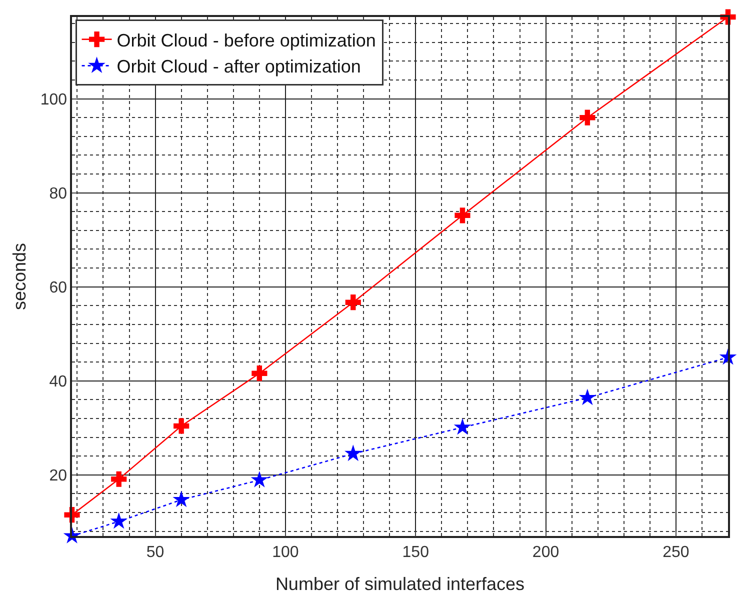  Describe the element at coordinates (546, 552) in the screenshot. I see `x-tick-label: 200` at that location.